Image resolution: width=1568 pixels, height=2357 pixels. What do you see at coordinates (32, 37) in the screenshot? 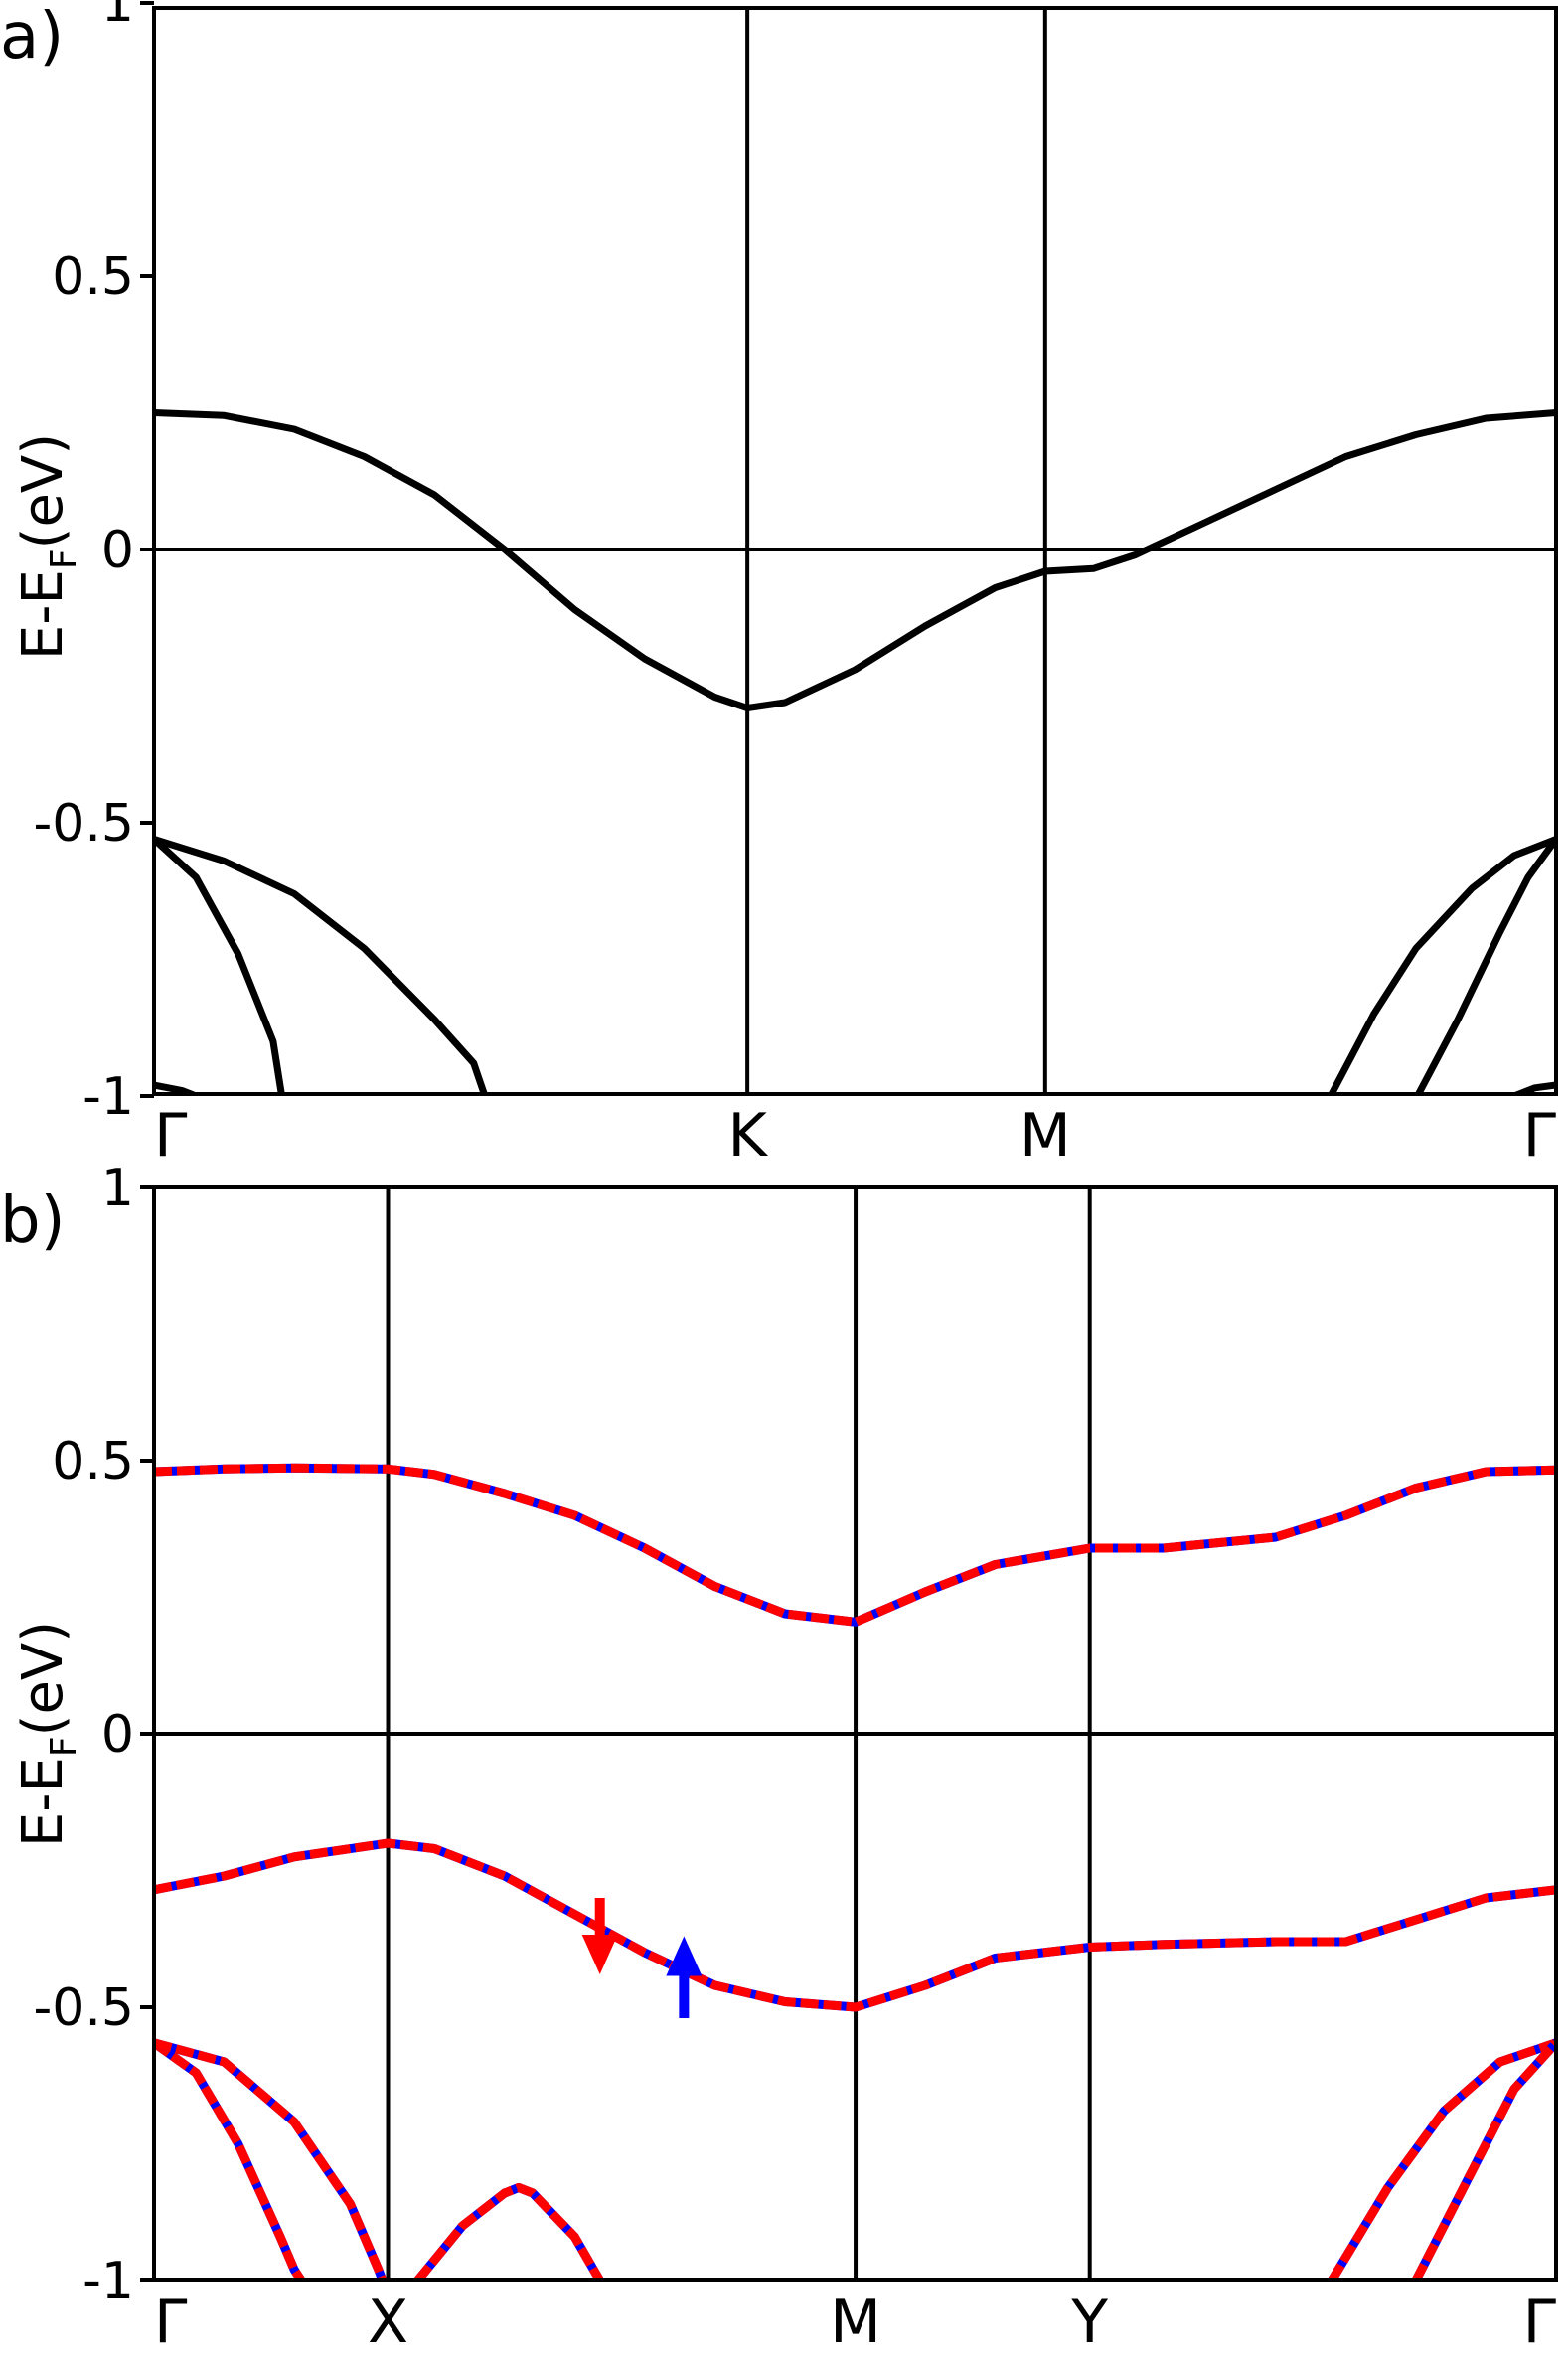
I see `panel-label-a: a)` at bounding box center [32, 37].